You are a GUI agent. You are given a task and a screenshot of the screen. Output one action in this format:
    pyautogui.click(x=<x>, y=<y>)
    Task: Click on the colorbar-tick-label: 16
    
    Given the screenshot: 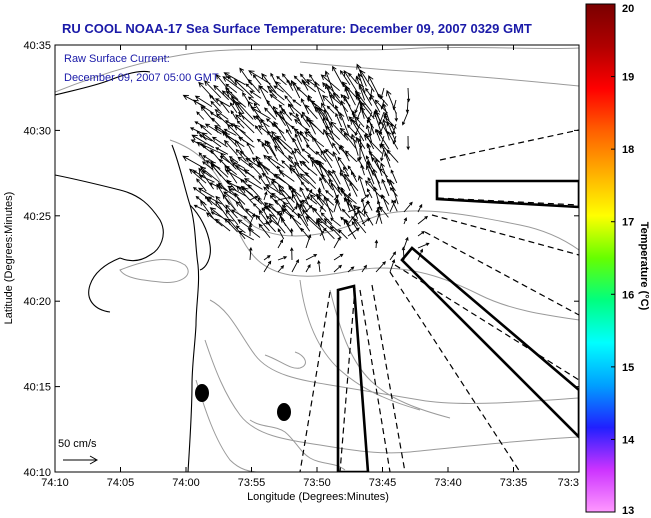 What is the action you would take?
    pyautogui.click(x=628, y=295)
    